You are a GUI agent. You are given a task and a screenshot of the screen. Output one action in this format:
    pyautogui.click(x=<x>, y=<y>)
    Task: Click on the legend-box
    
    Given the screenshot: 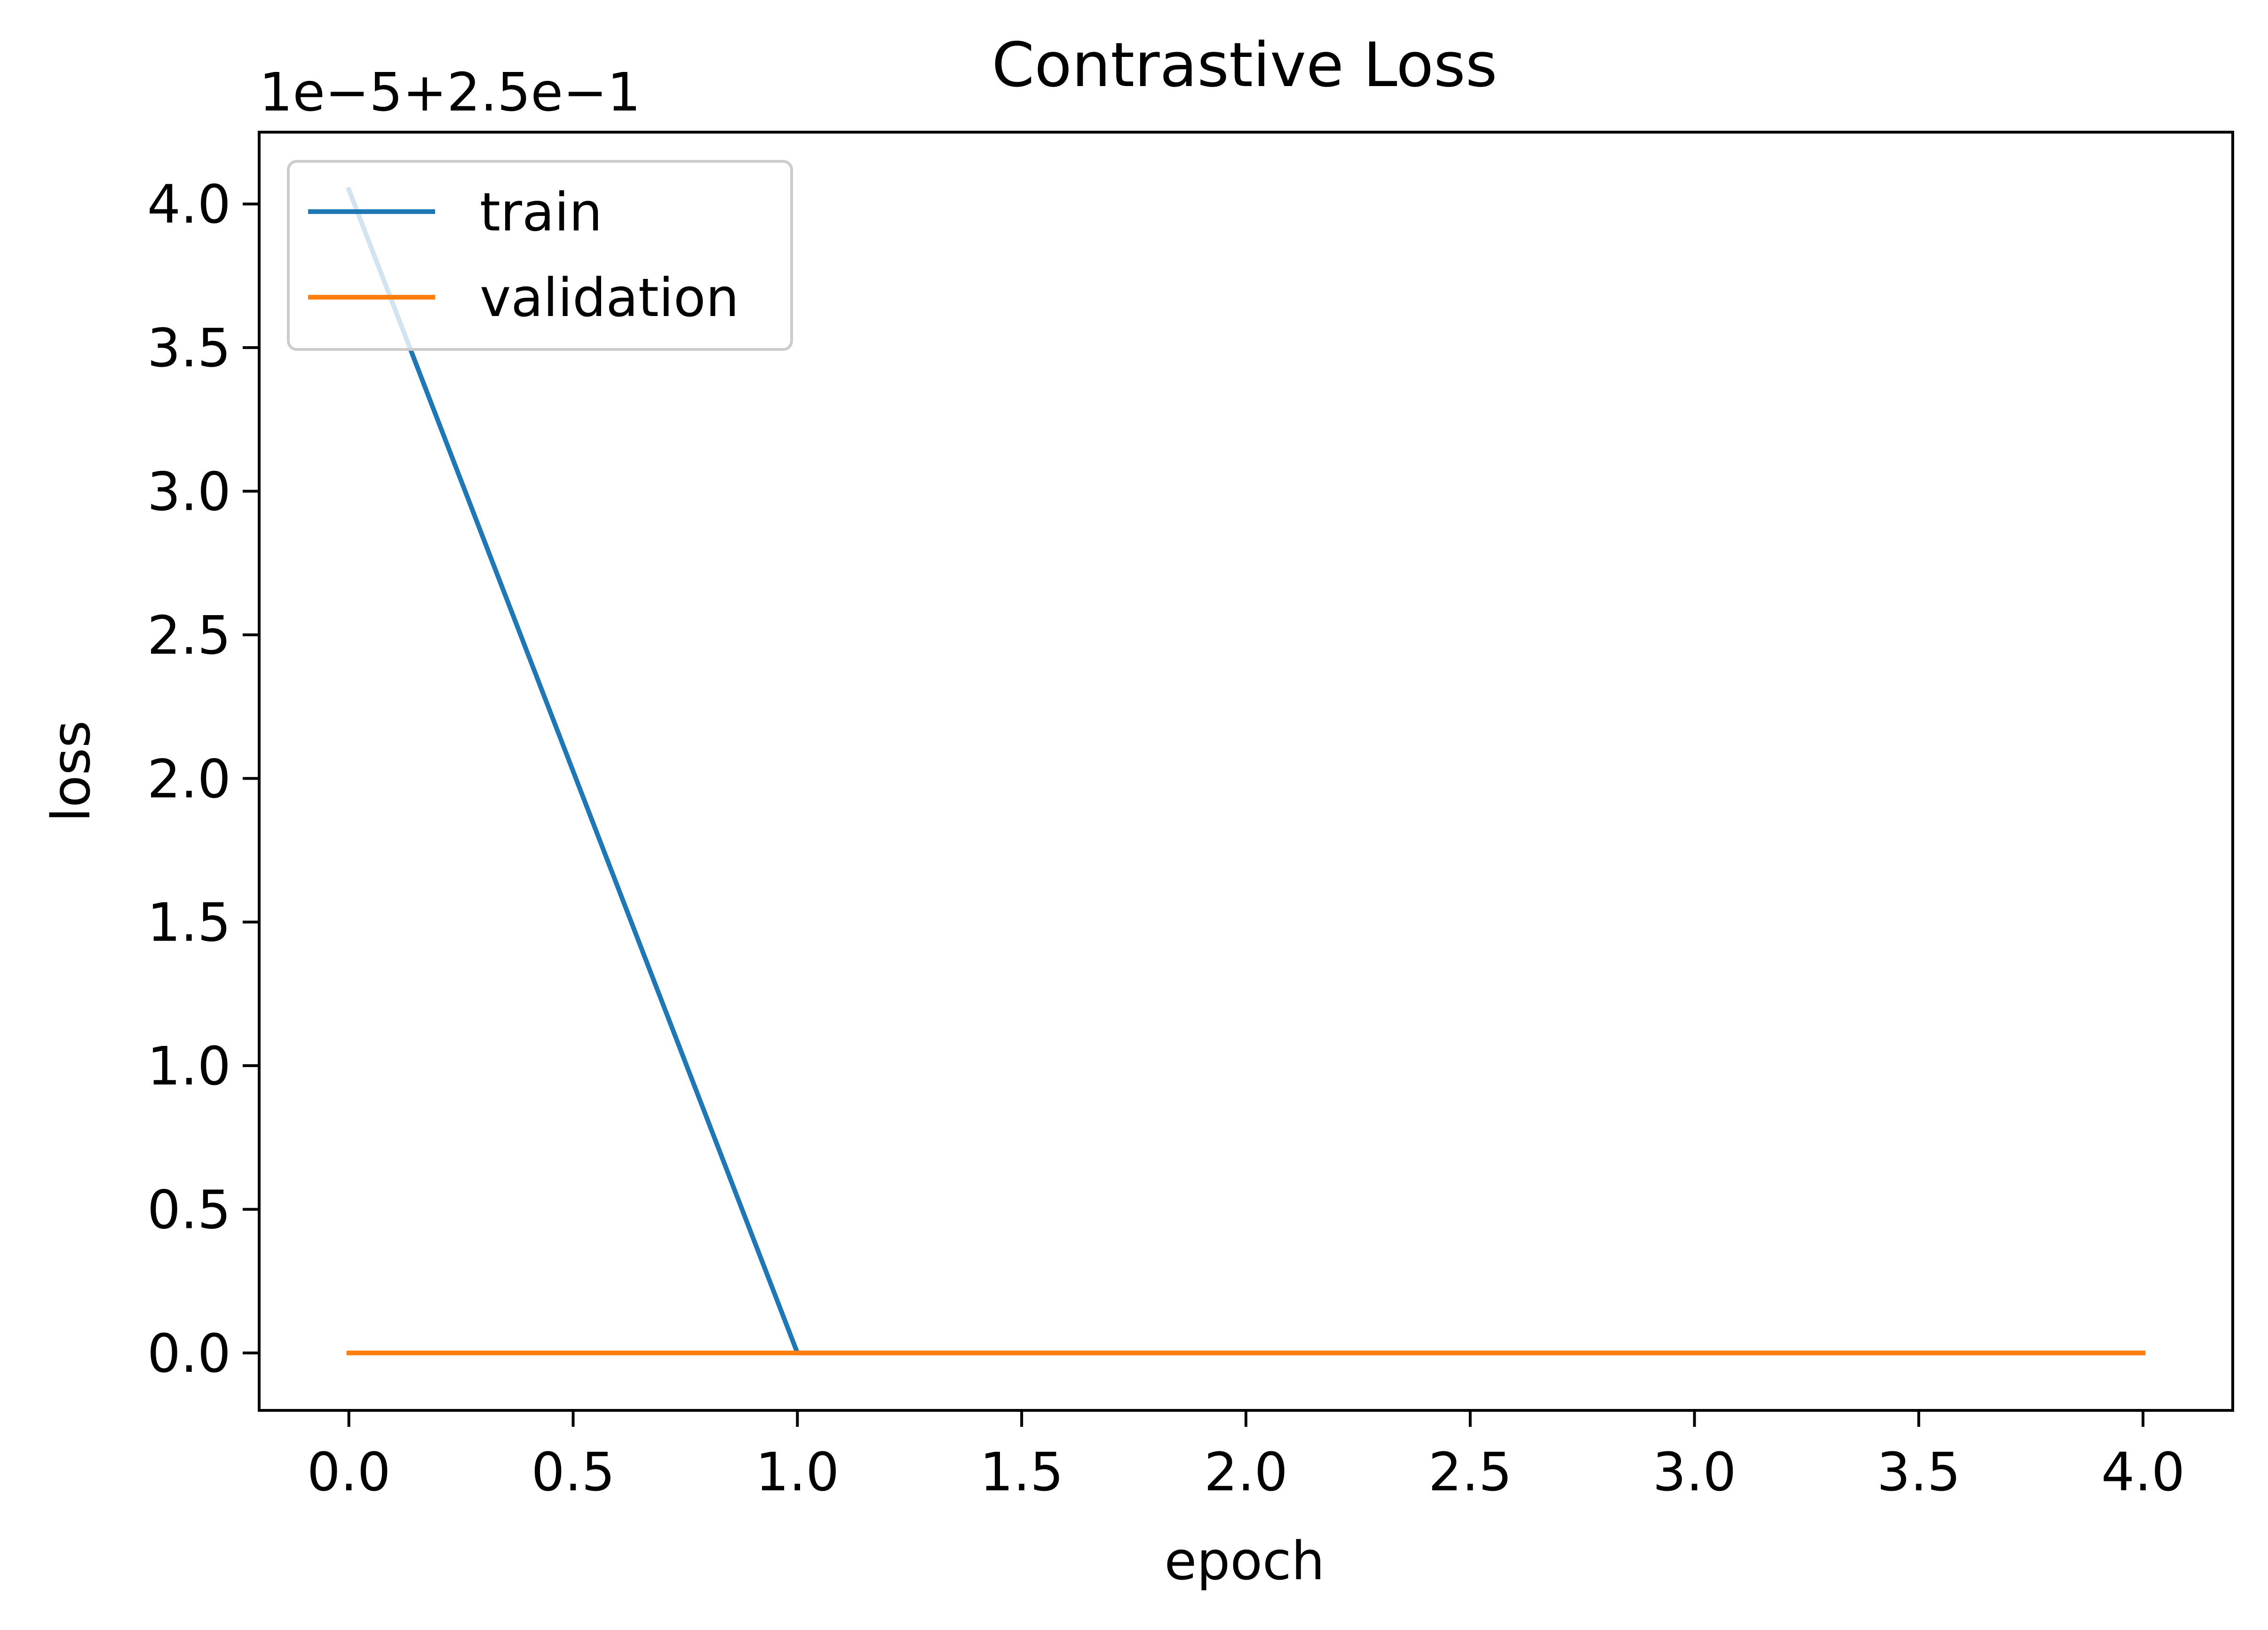 What is the action you would take?
    pyautogui.click(x=540, y=256)
    